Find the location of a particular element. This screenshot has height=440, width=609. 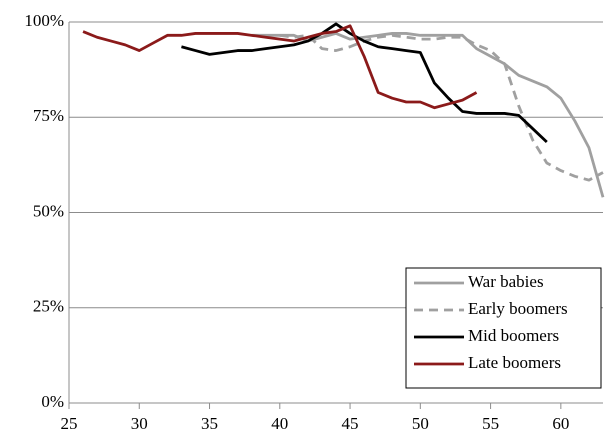

x-tick-label: 50 is located at coordinates (420, 423).